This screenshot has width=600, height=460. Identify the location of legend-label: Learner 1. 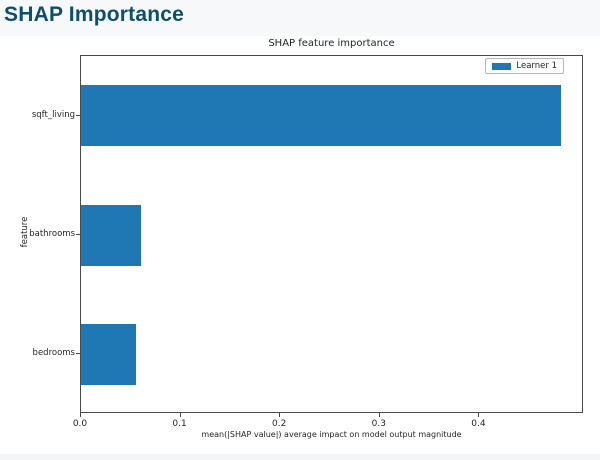
(536, 66).